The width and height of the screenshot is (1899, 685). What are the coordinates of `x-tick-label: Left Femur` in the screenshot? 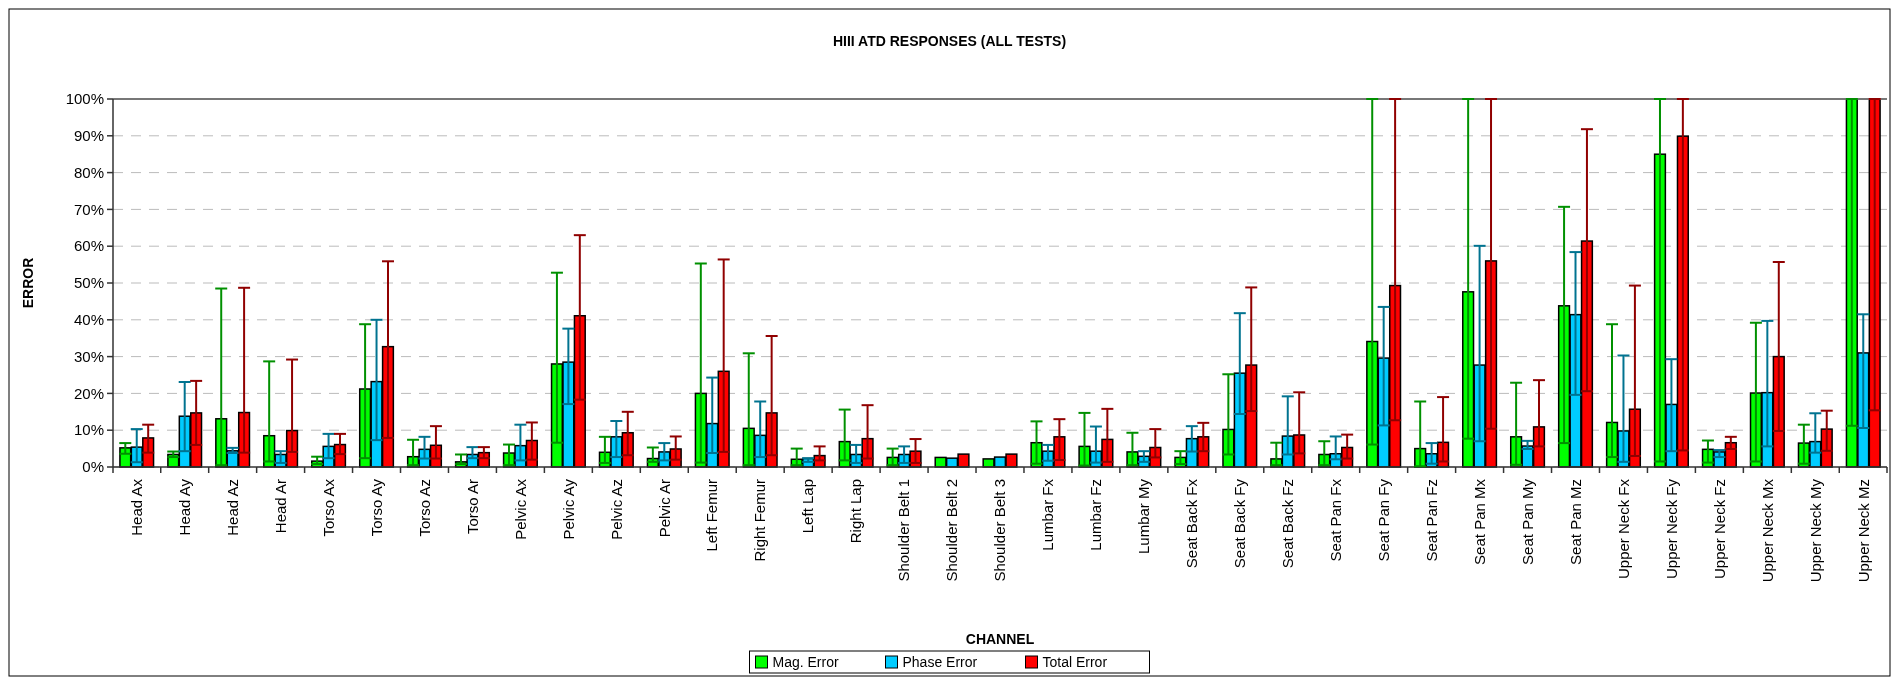 It's located at (712, 515).